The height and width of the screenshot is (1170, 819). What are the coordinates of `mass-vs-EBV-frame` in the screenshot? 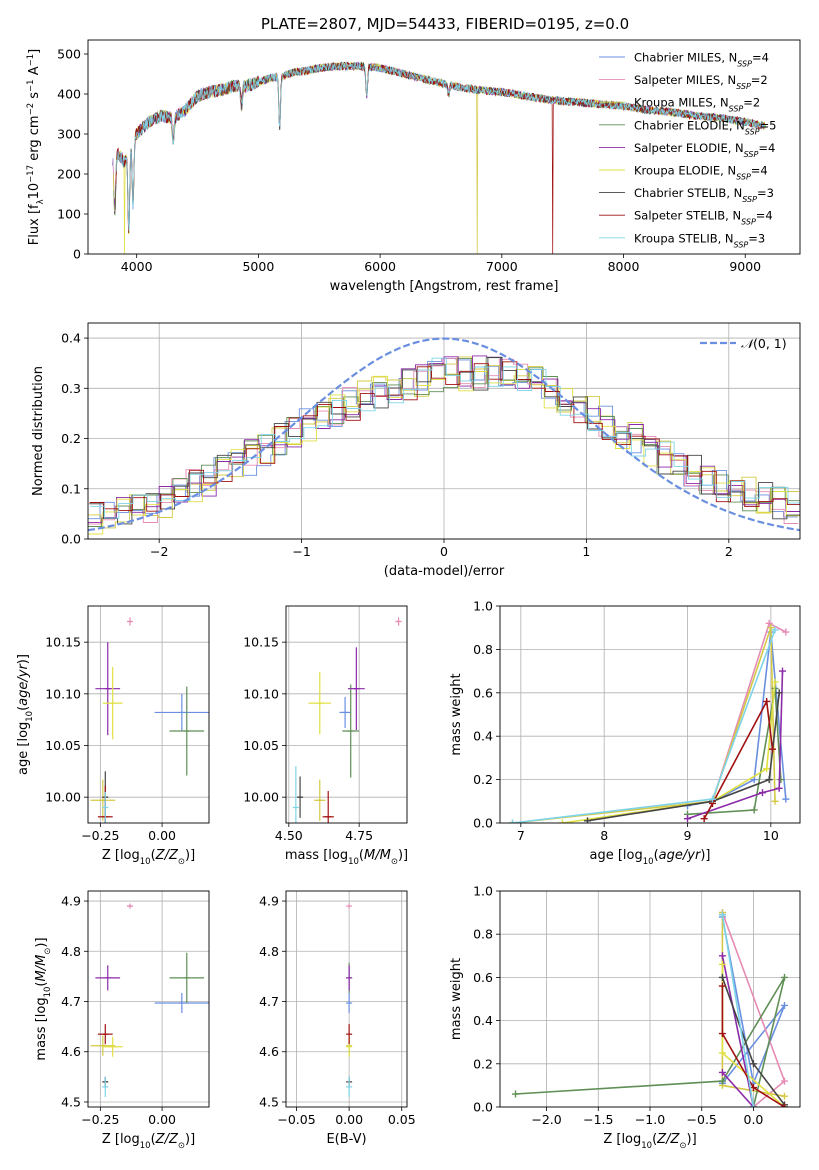 It's located at (346, 999).